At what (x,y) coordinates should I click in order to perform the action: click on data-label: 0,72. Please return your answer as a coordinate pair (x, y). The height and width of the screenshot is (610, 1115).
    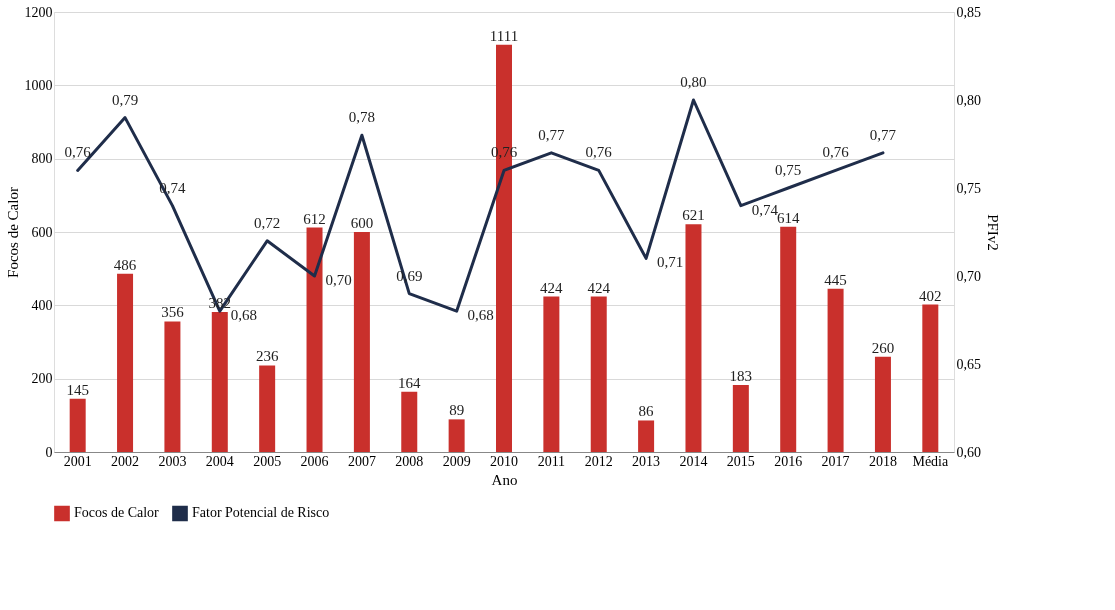
    Looking at the image, I should click on (267, 222).